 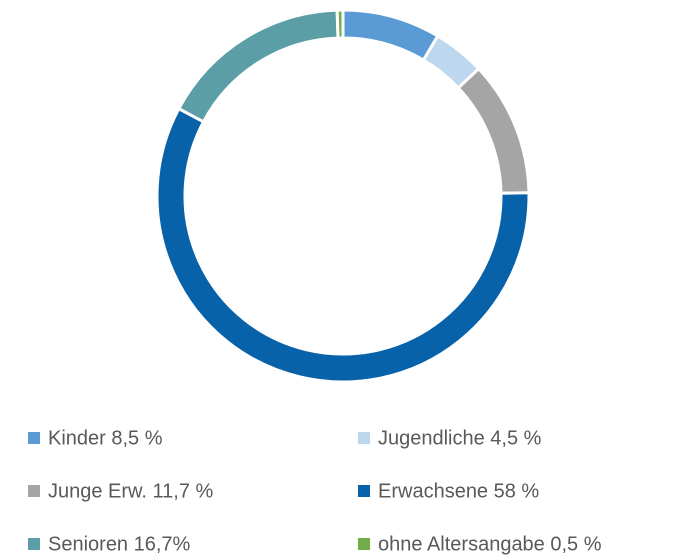 I want to click on legend-label: Erwachsene 58 %, so click(x=458, y=491).